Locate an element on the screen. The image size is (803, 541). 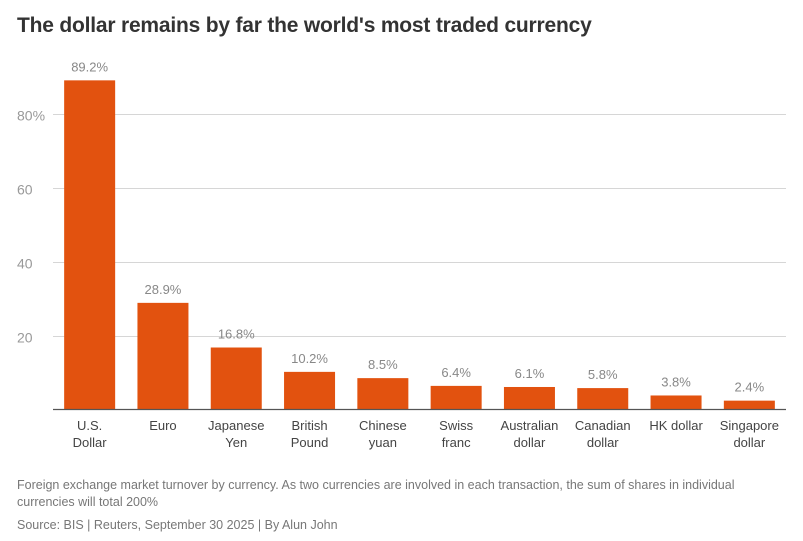
data-label: 2.4% is located at coordinates (750, 387).